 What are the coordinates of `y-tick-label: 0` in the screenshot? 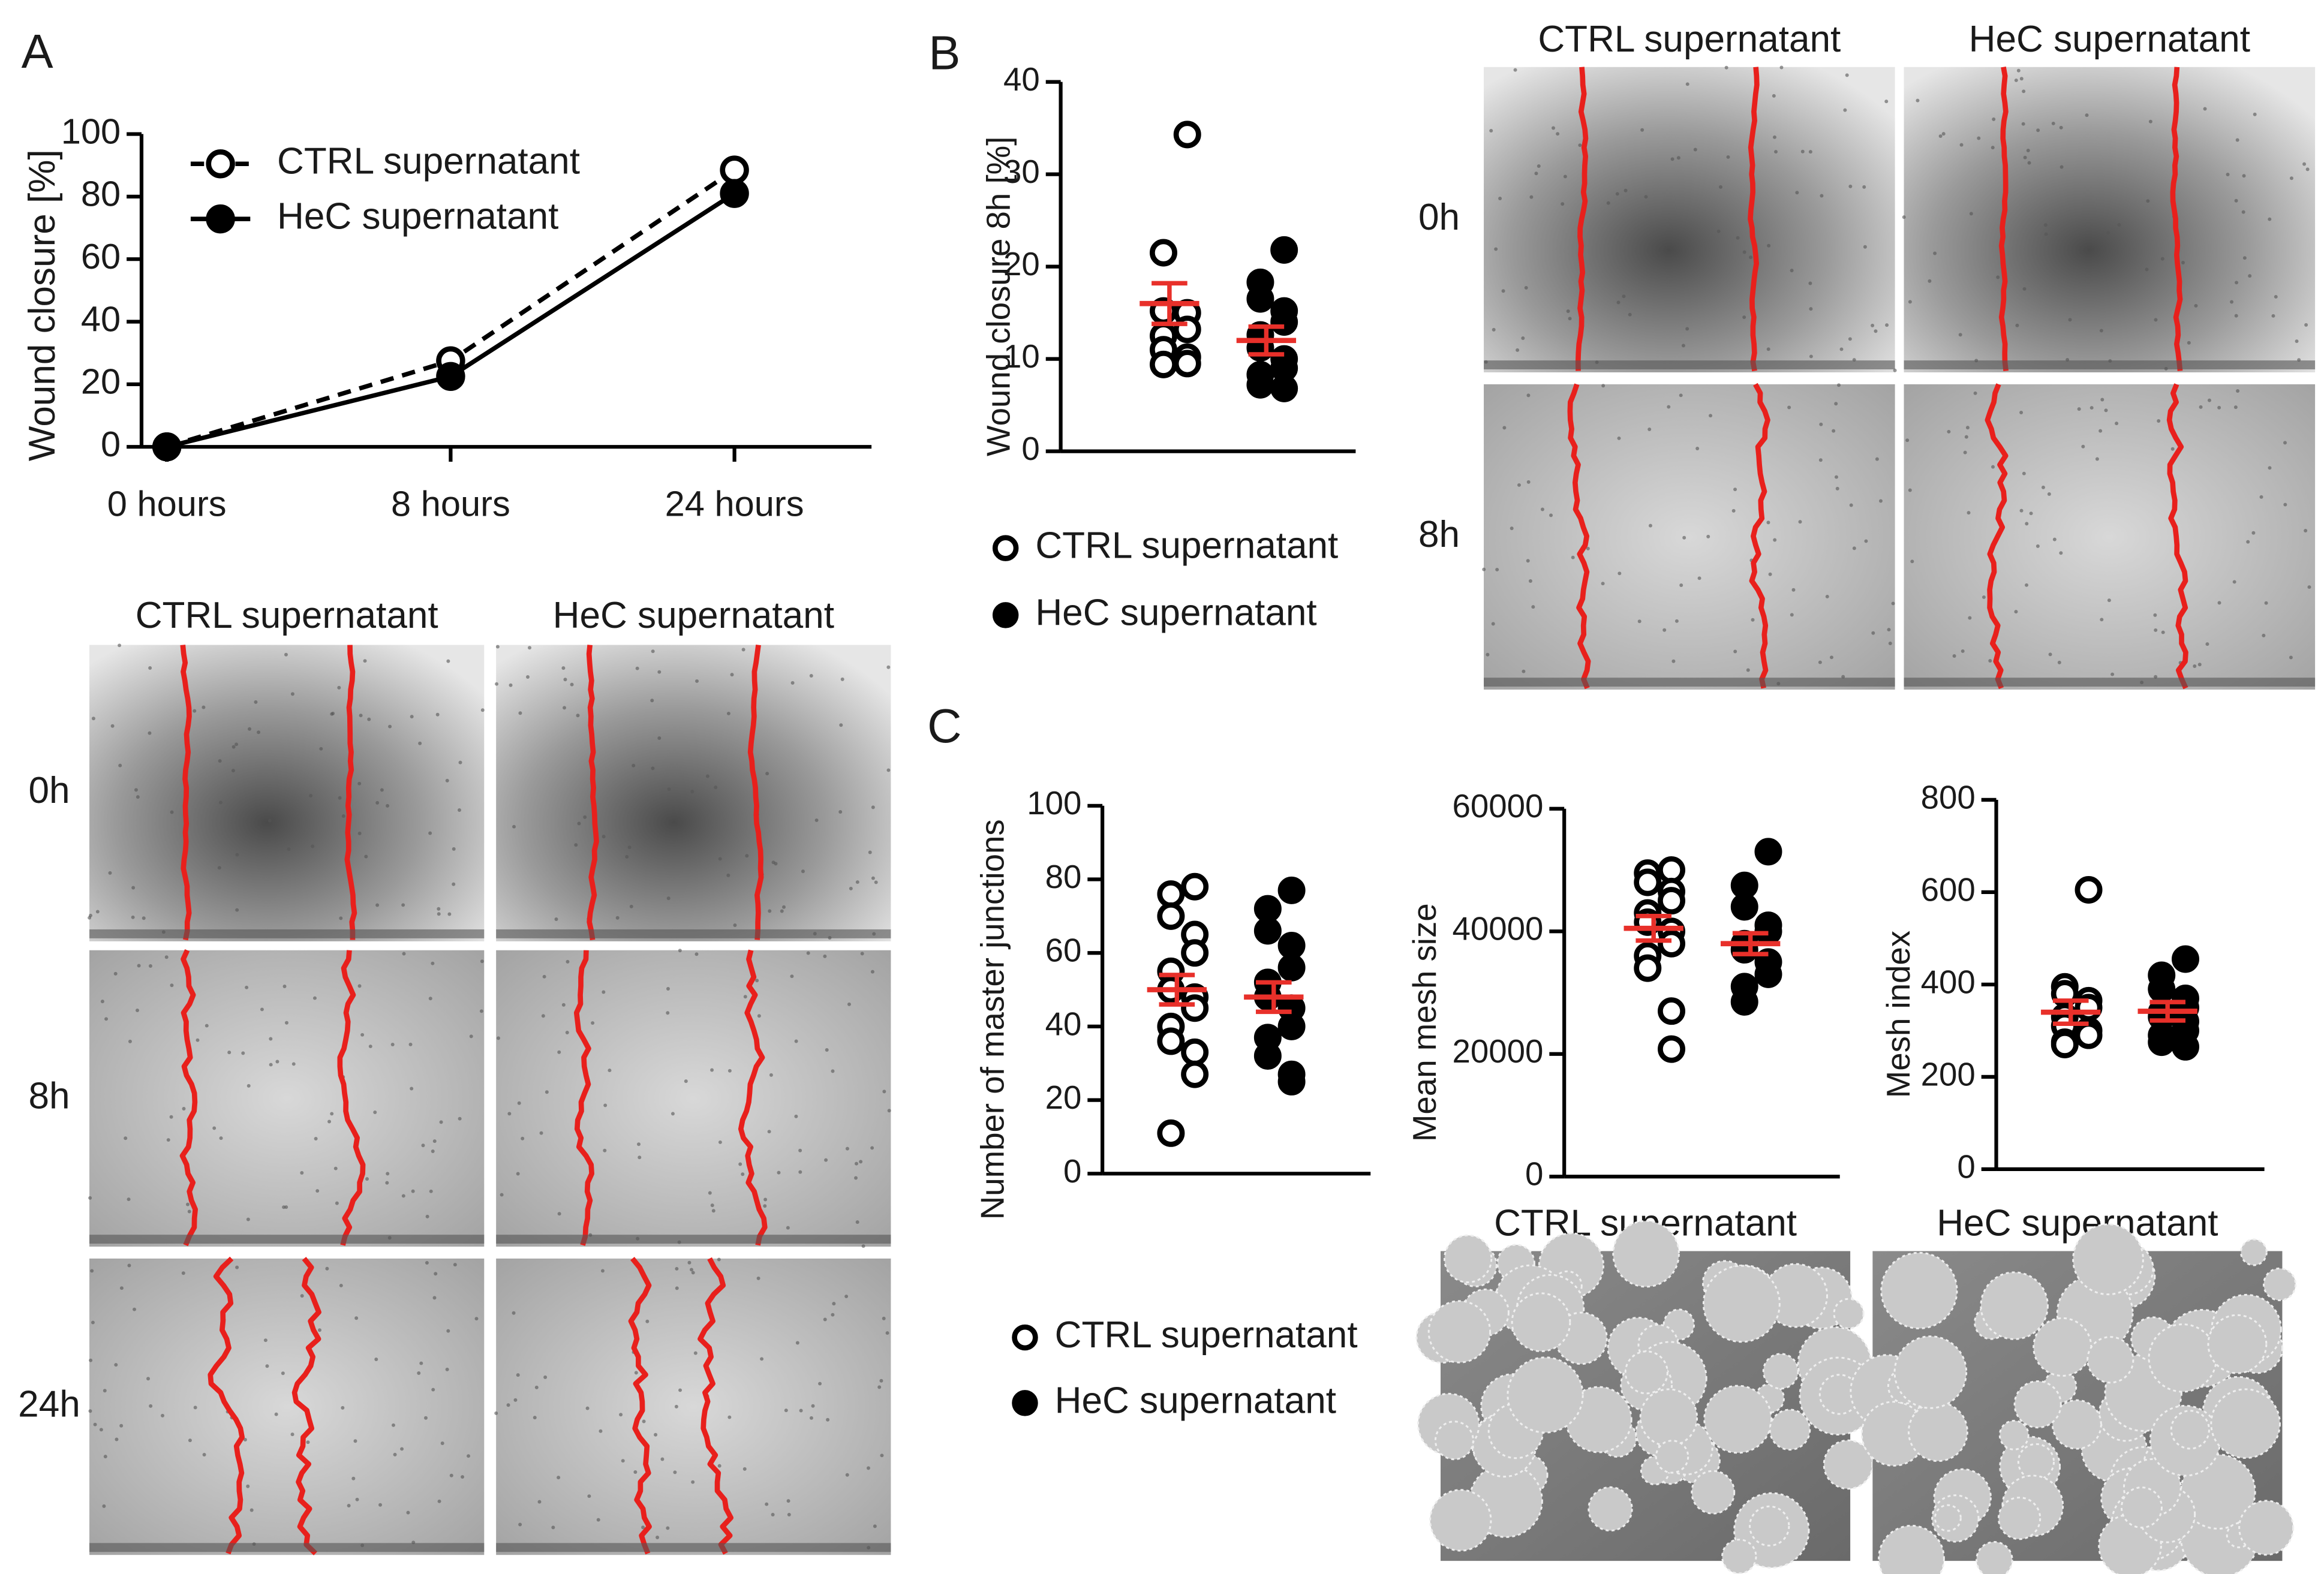 It's located at (1030, 449).